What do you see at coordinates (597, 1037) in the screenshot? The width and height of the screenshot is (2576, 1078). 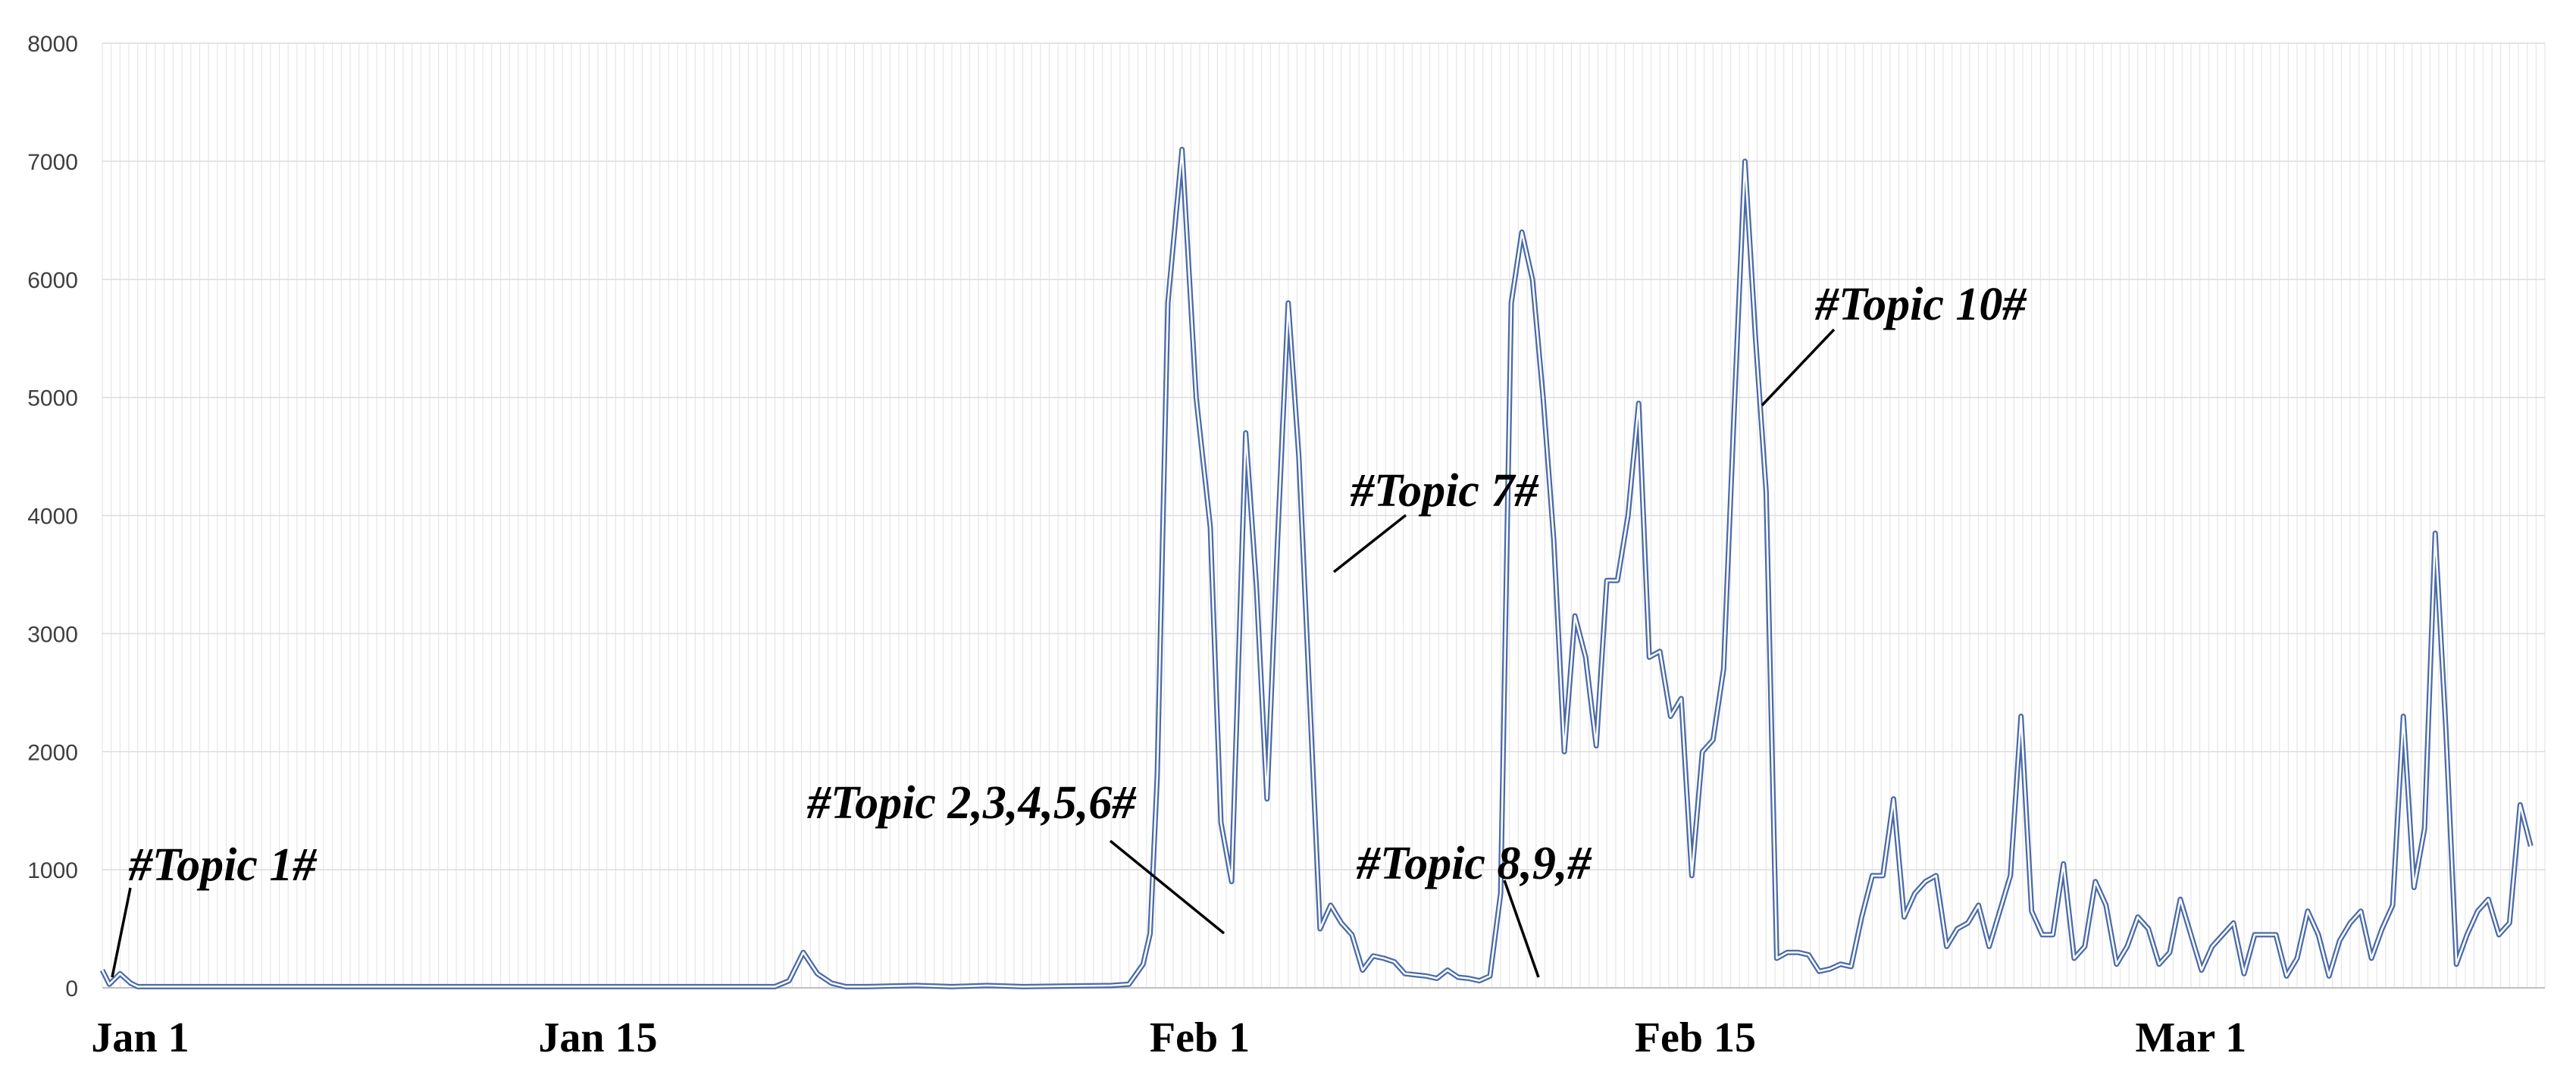 I see `x-tick-label: Jan 15` at bounding box center [597, 1037].